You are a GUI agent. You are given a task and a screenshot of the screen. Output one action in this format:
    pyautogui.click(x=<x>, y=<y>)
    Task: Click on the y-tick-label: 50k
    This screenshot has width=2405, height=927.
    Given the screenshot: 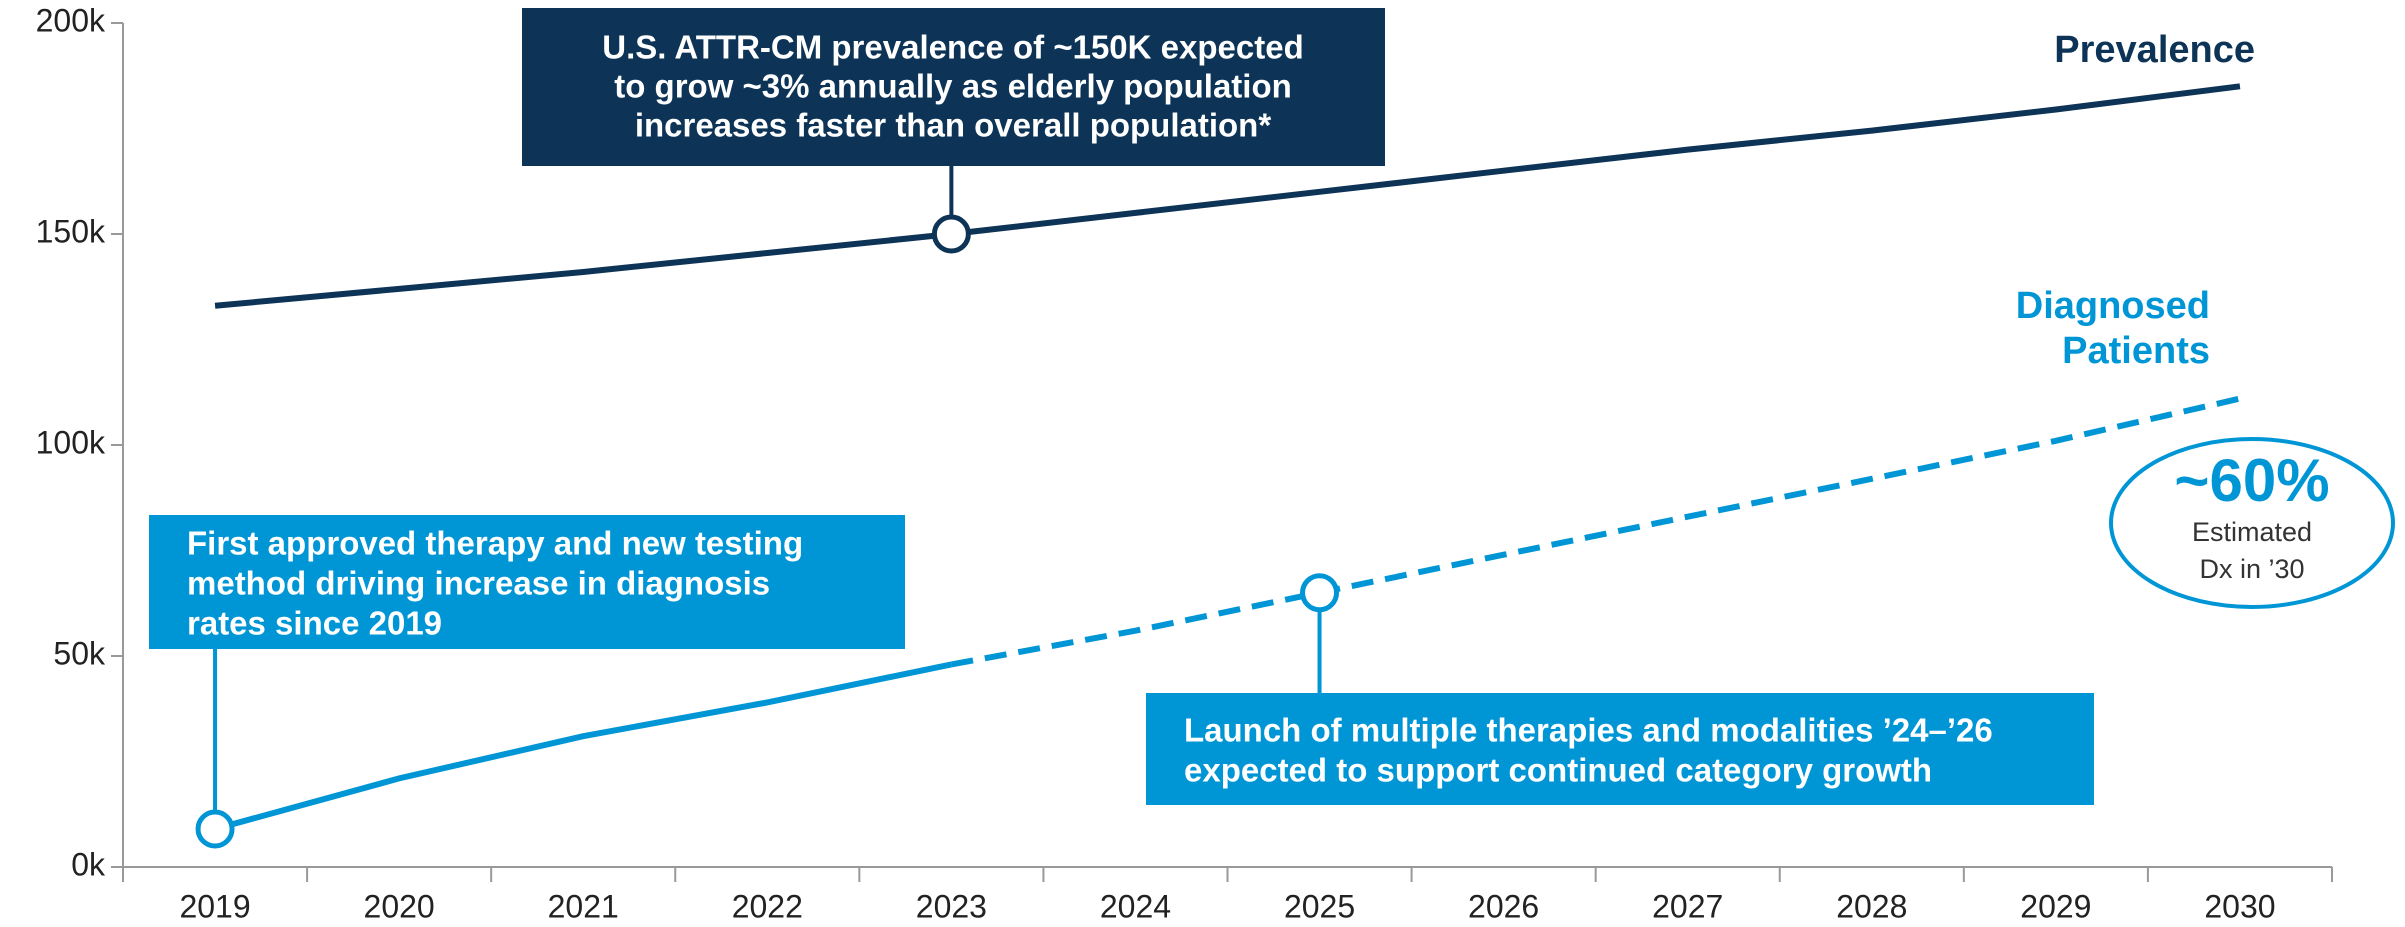 What is the action you would take?
    pyautogui.click(x=79, y=653)
    